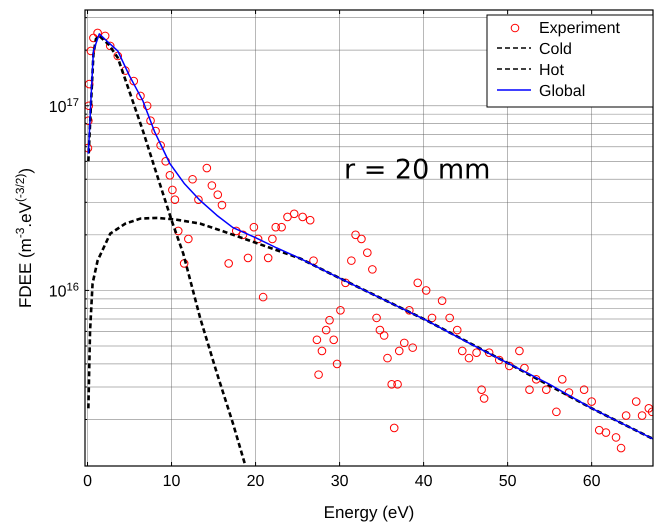  Describe the element at coordinates (87, 481) in the screenshot. I see `x-tick-label: 0` at that location.